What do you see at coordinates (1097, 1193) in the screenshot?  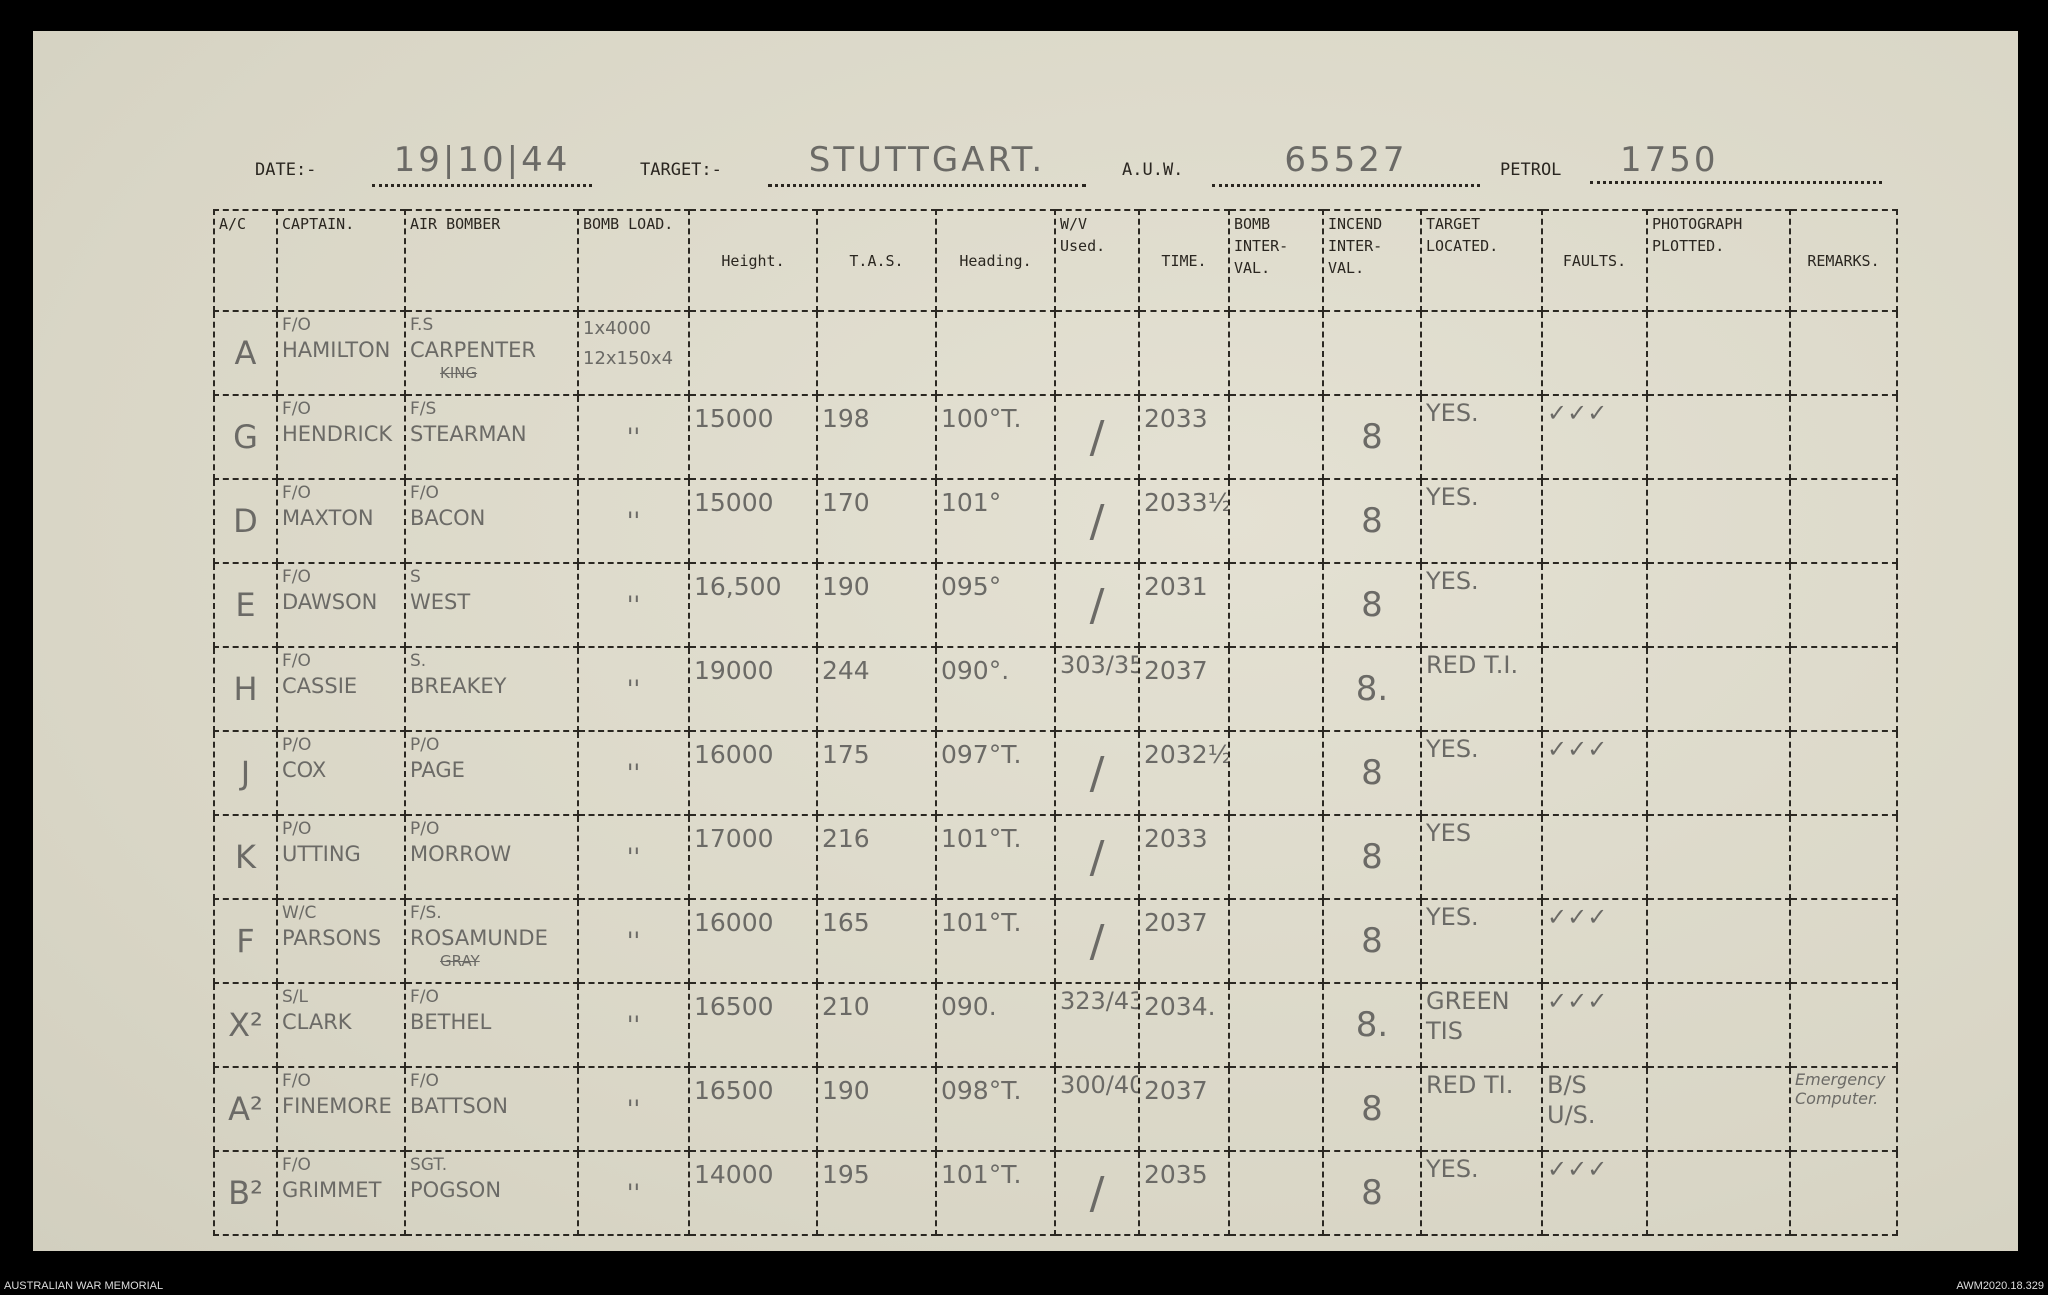 I see `wv-used-cell: /` at bounding box center [1097, 1193].